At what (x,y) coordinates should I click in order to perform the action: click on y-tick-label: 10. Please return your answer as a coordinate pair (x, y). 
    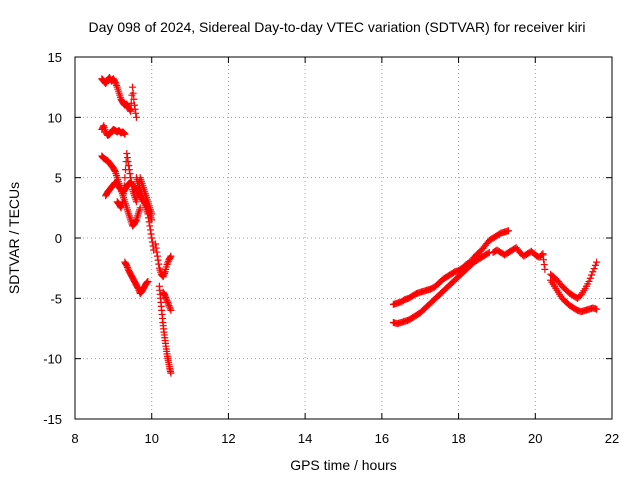
    Looking at the image, I should click on (55, 117).